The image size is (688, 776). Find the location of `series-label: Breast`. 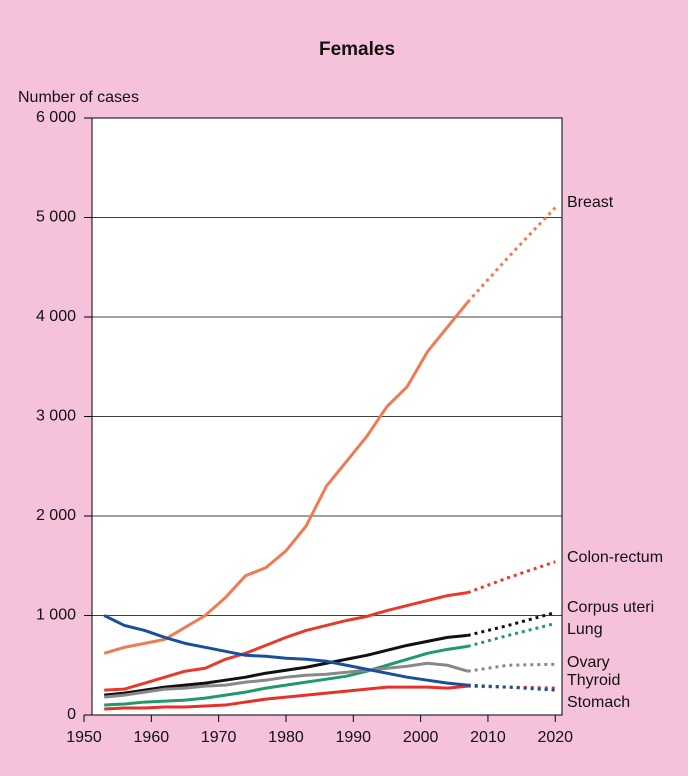

series-label: Breast is located at coordinates (590, 202).